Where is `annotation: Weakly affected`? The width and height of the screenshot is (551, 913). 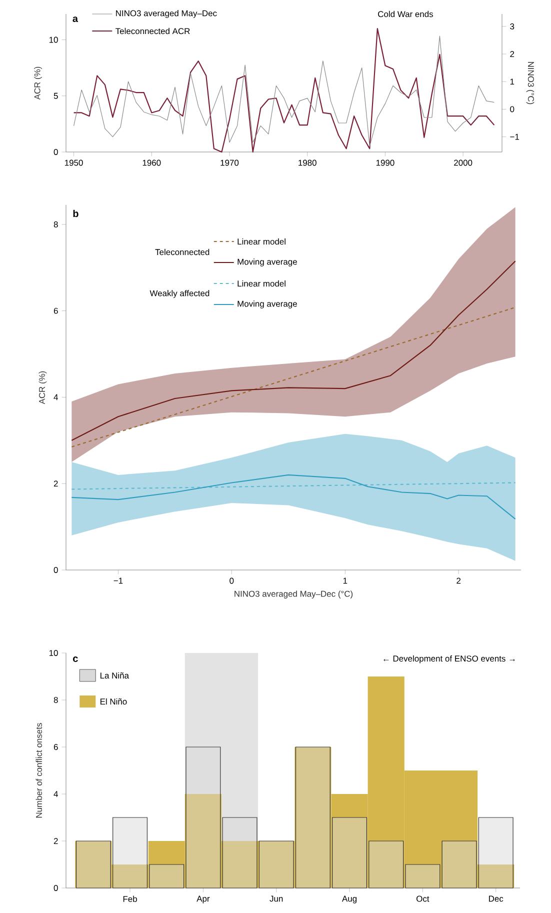
annotation: Weakly affected is located at coordinates (180, 294).